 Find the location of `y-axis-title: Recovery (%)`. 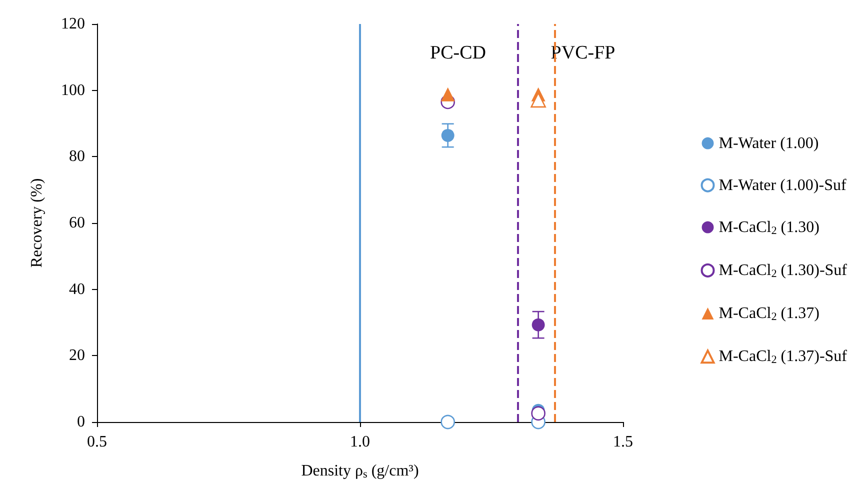

y-axis-title: Recovery (%) is located at coordinates (37, 223).